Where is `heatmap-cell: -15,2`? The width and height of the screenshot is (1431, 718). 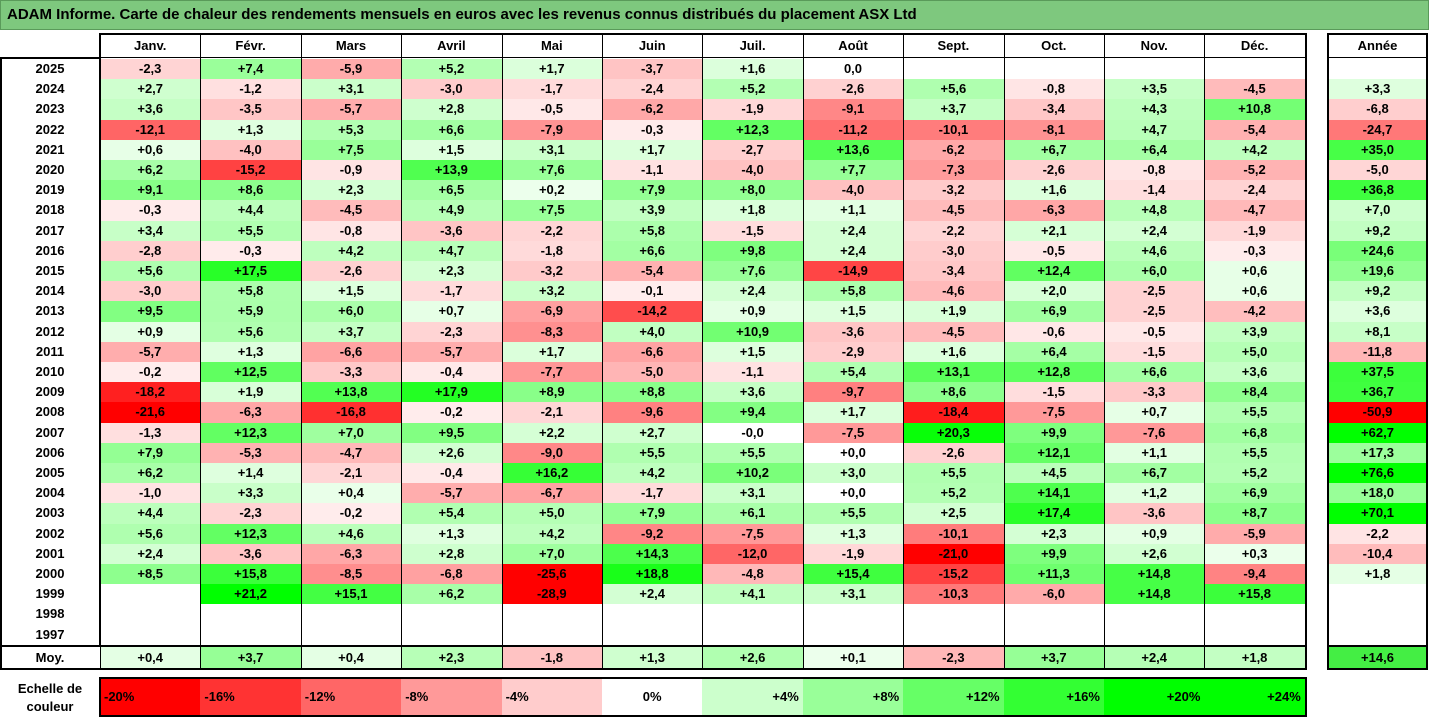 heatmap-cell: -15,2 is located at coordinates (250, 170).